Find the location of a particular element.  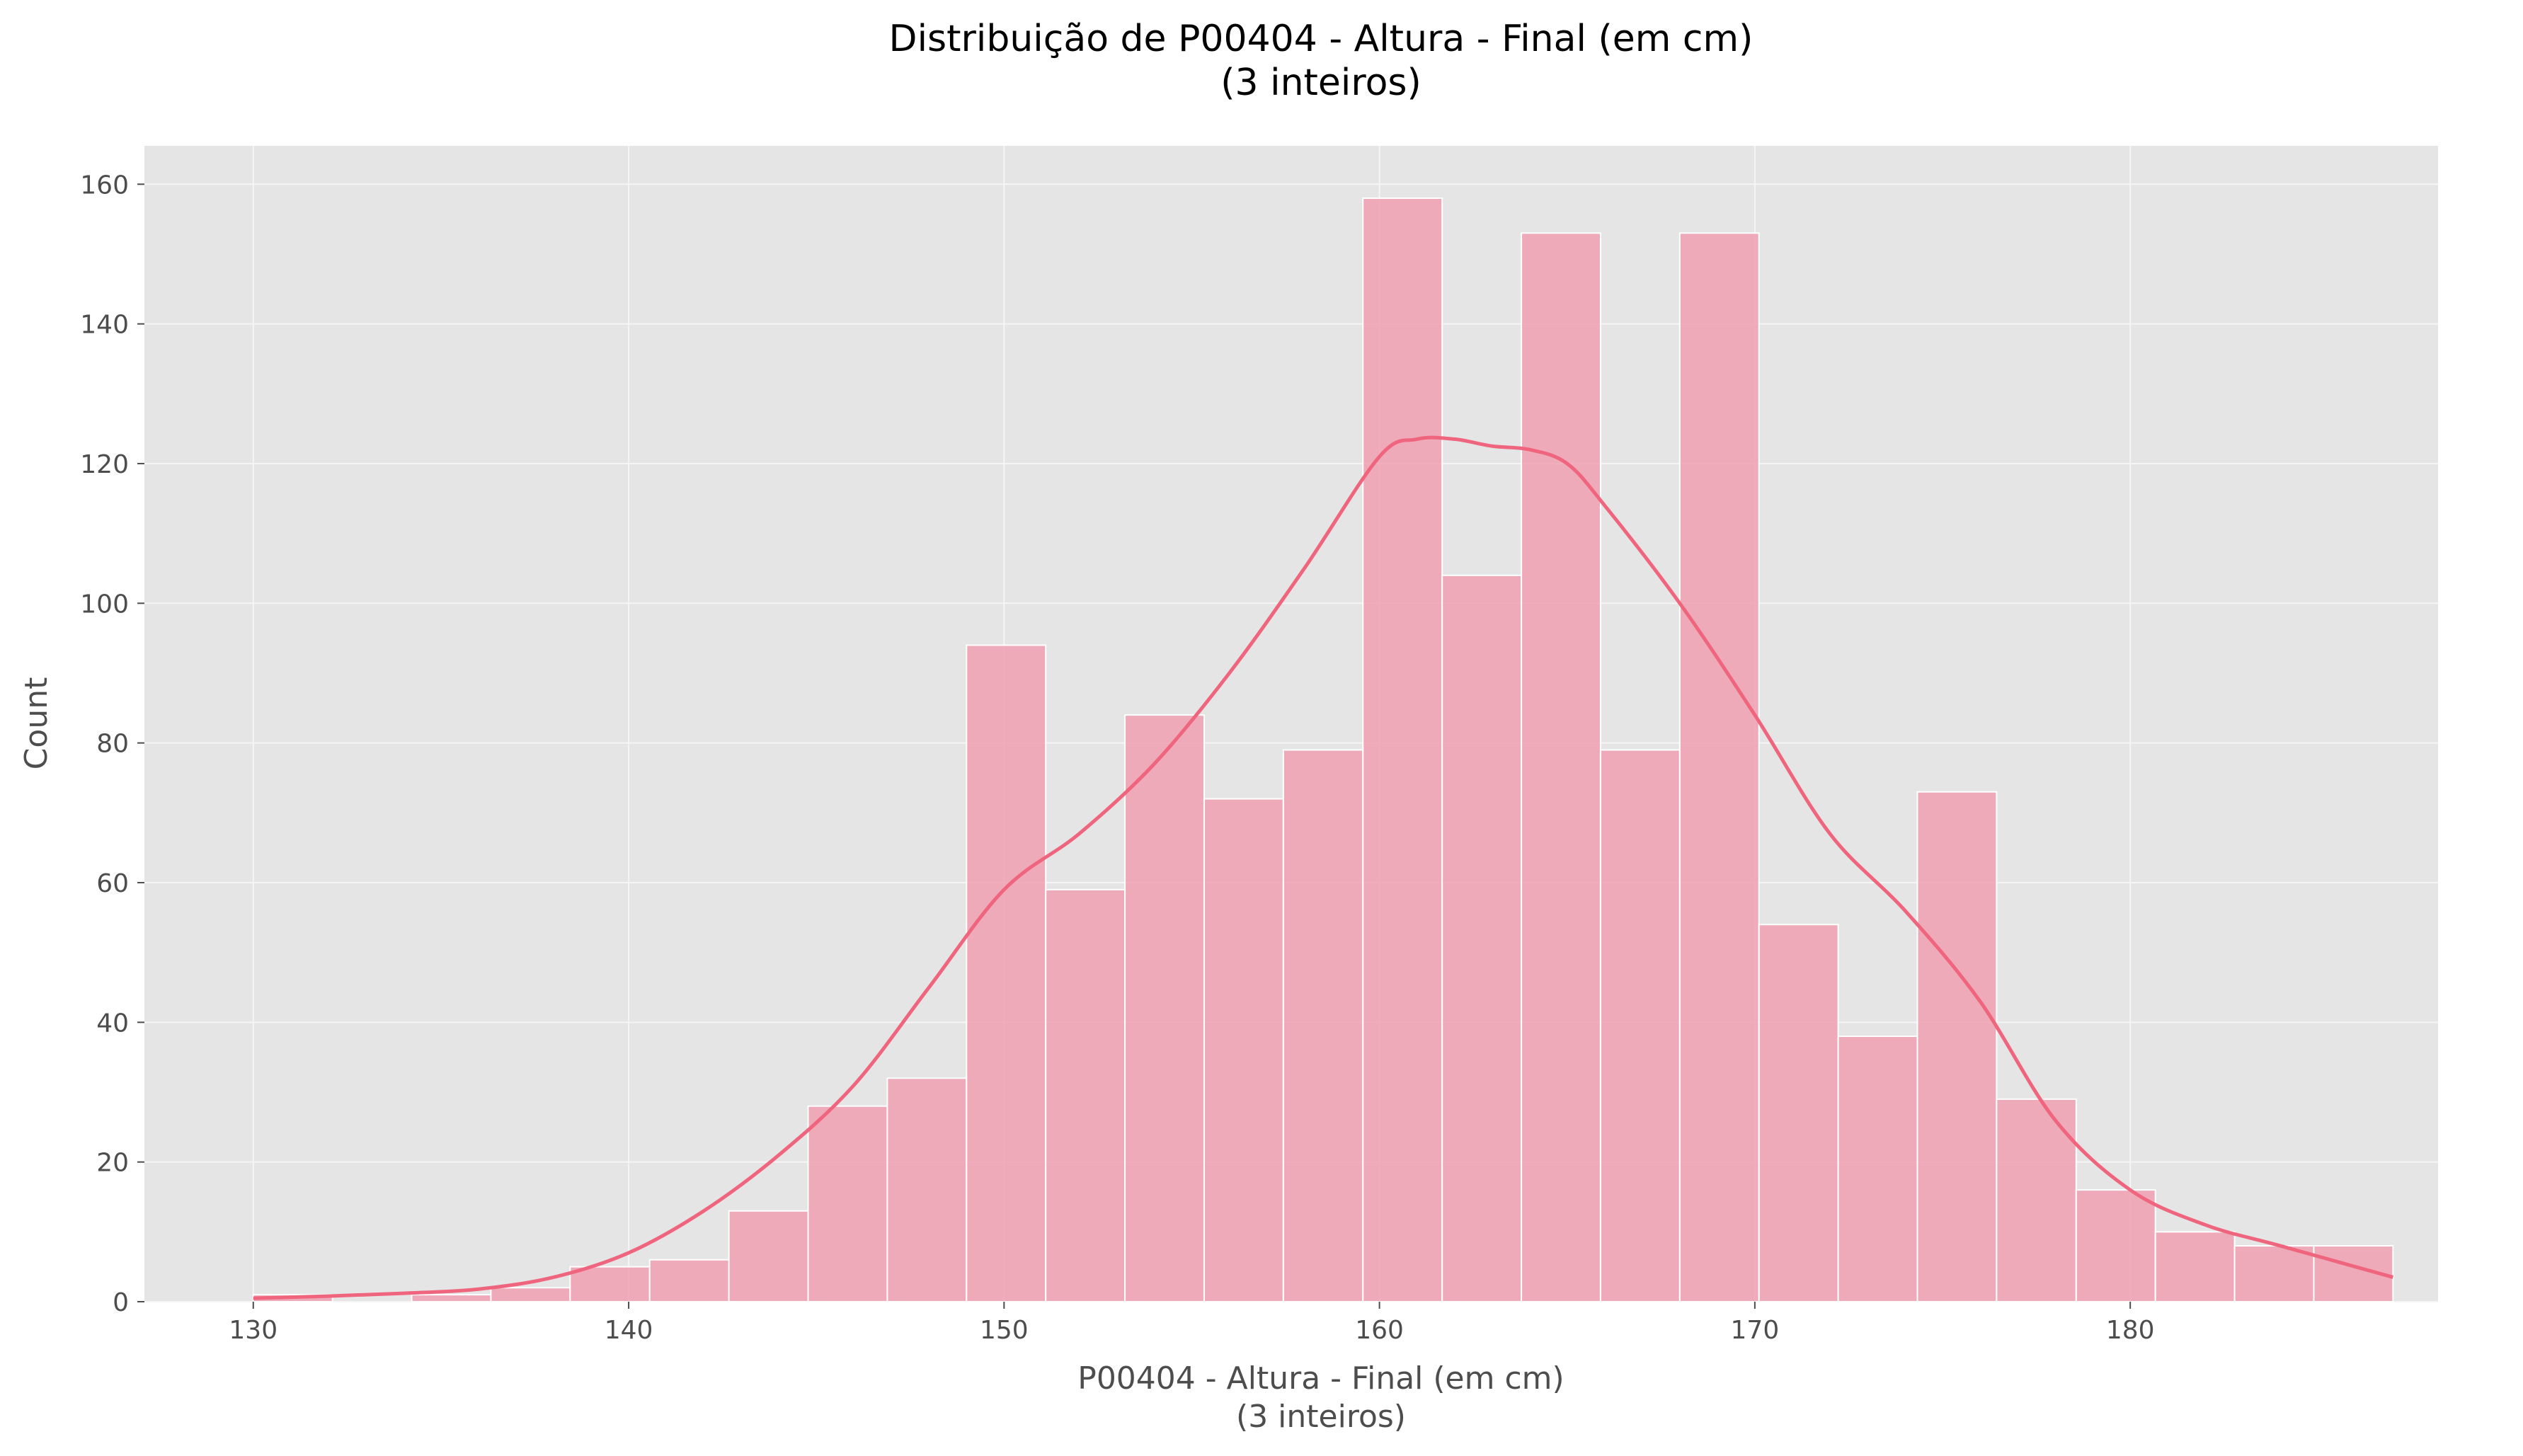

x-axis-label-line2: (3 inteiros) is located at coordinates (1321, 1417).